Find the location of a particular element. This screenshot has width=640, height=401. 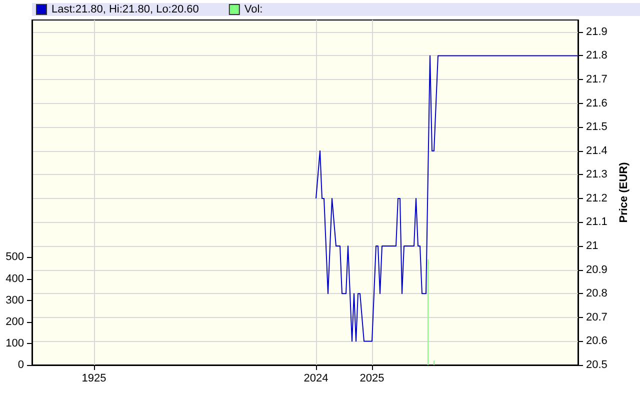

y2-tick-label: 20.6 is located at coordinates (597, 341).